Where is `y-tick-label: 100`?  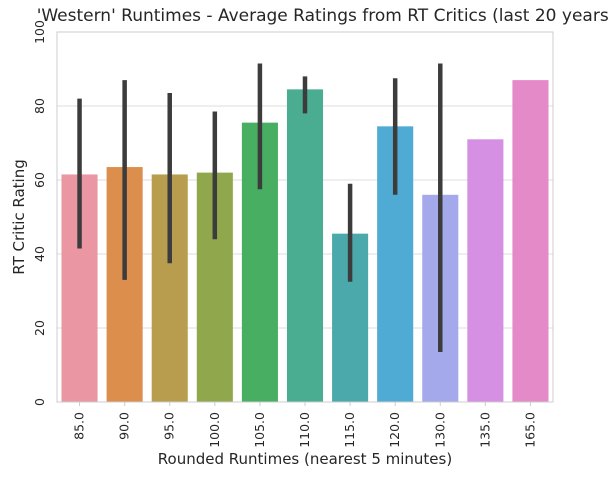
y-tick-label: 100 is located at coordinates (39, 32).